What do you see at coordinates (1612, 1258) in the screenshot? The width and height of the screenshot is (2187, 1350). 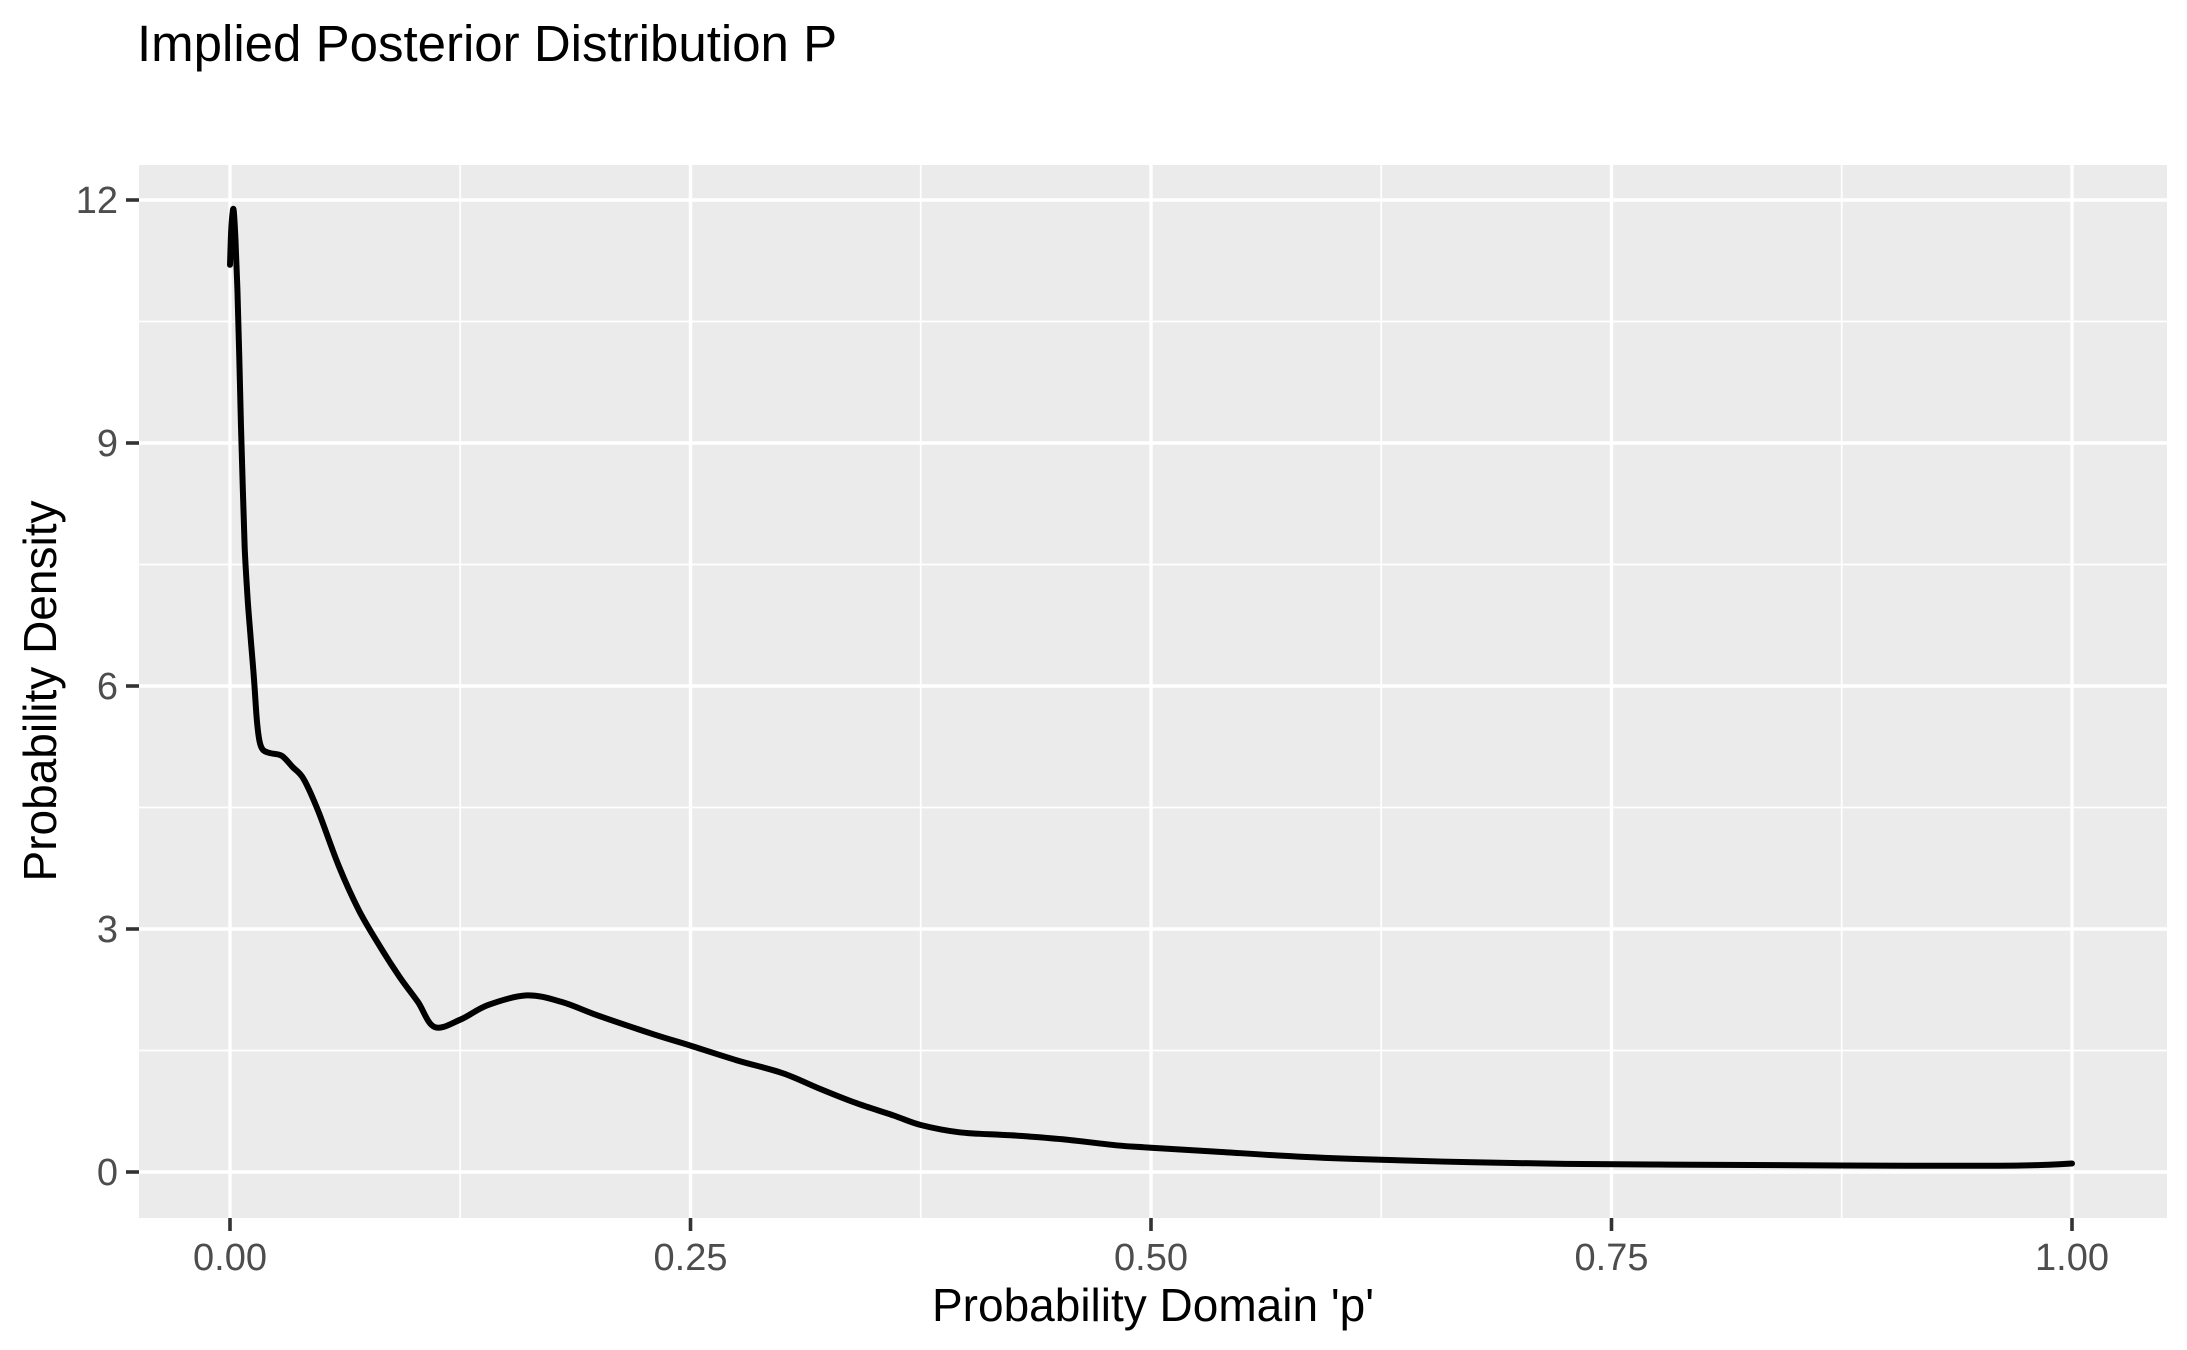 I see `x-tick-label: 0.75` at bounding box center [1612, 1258].